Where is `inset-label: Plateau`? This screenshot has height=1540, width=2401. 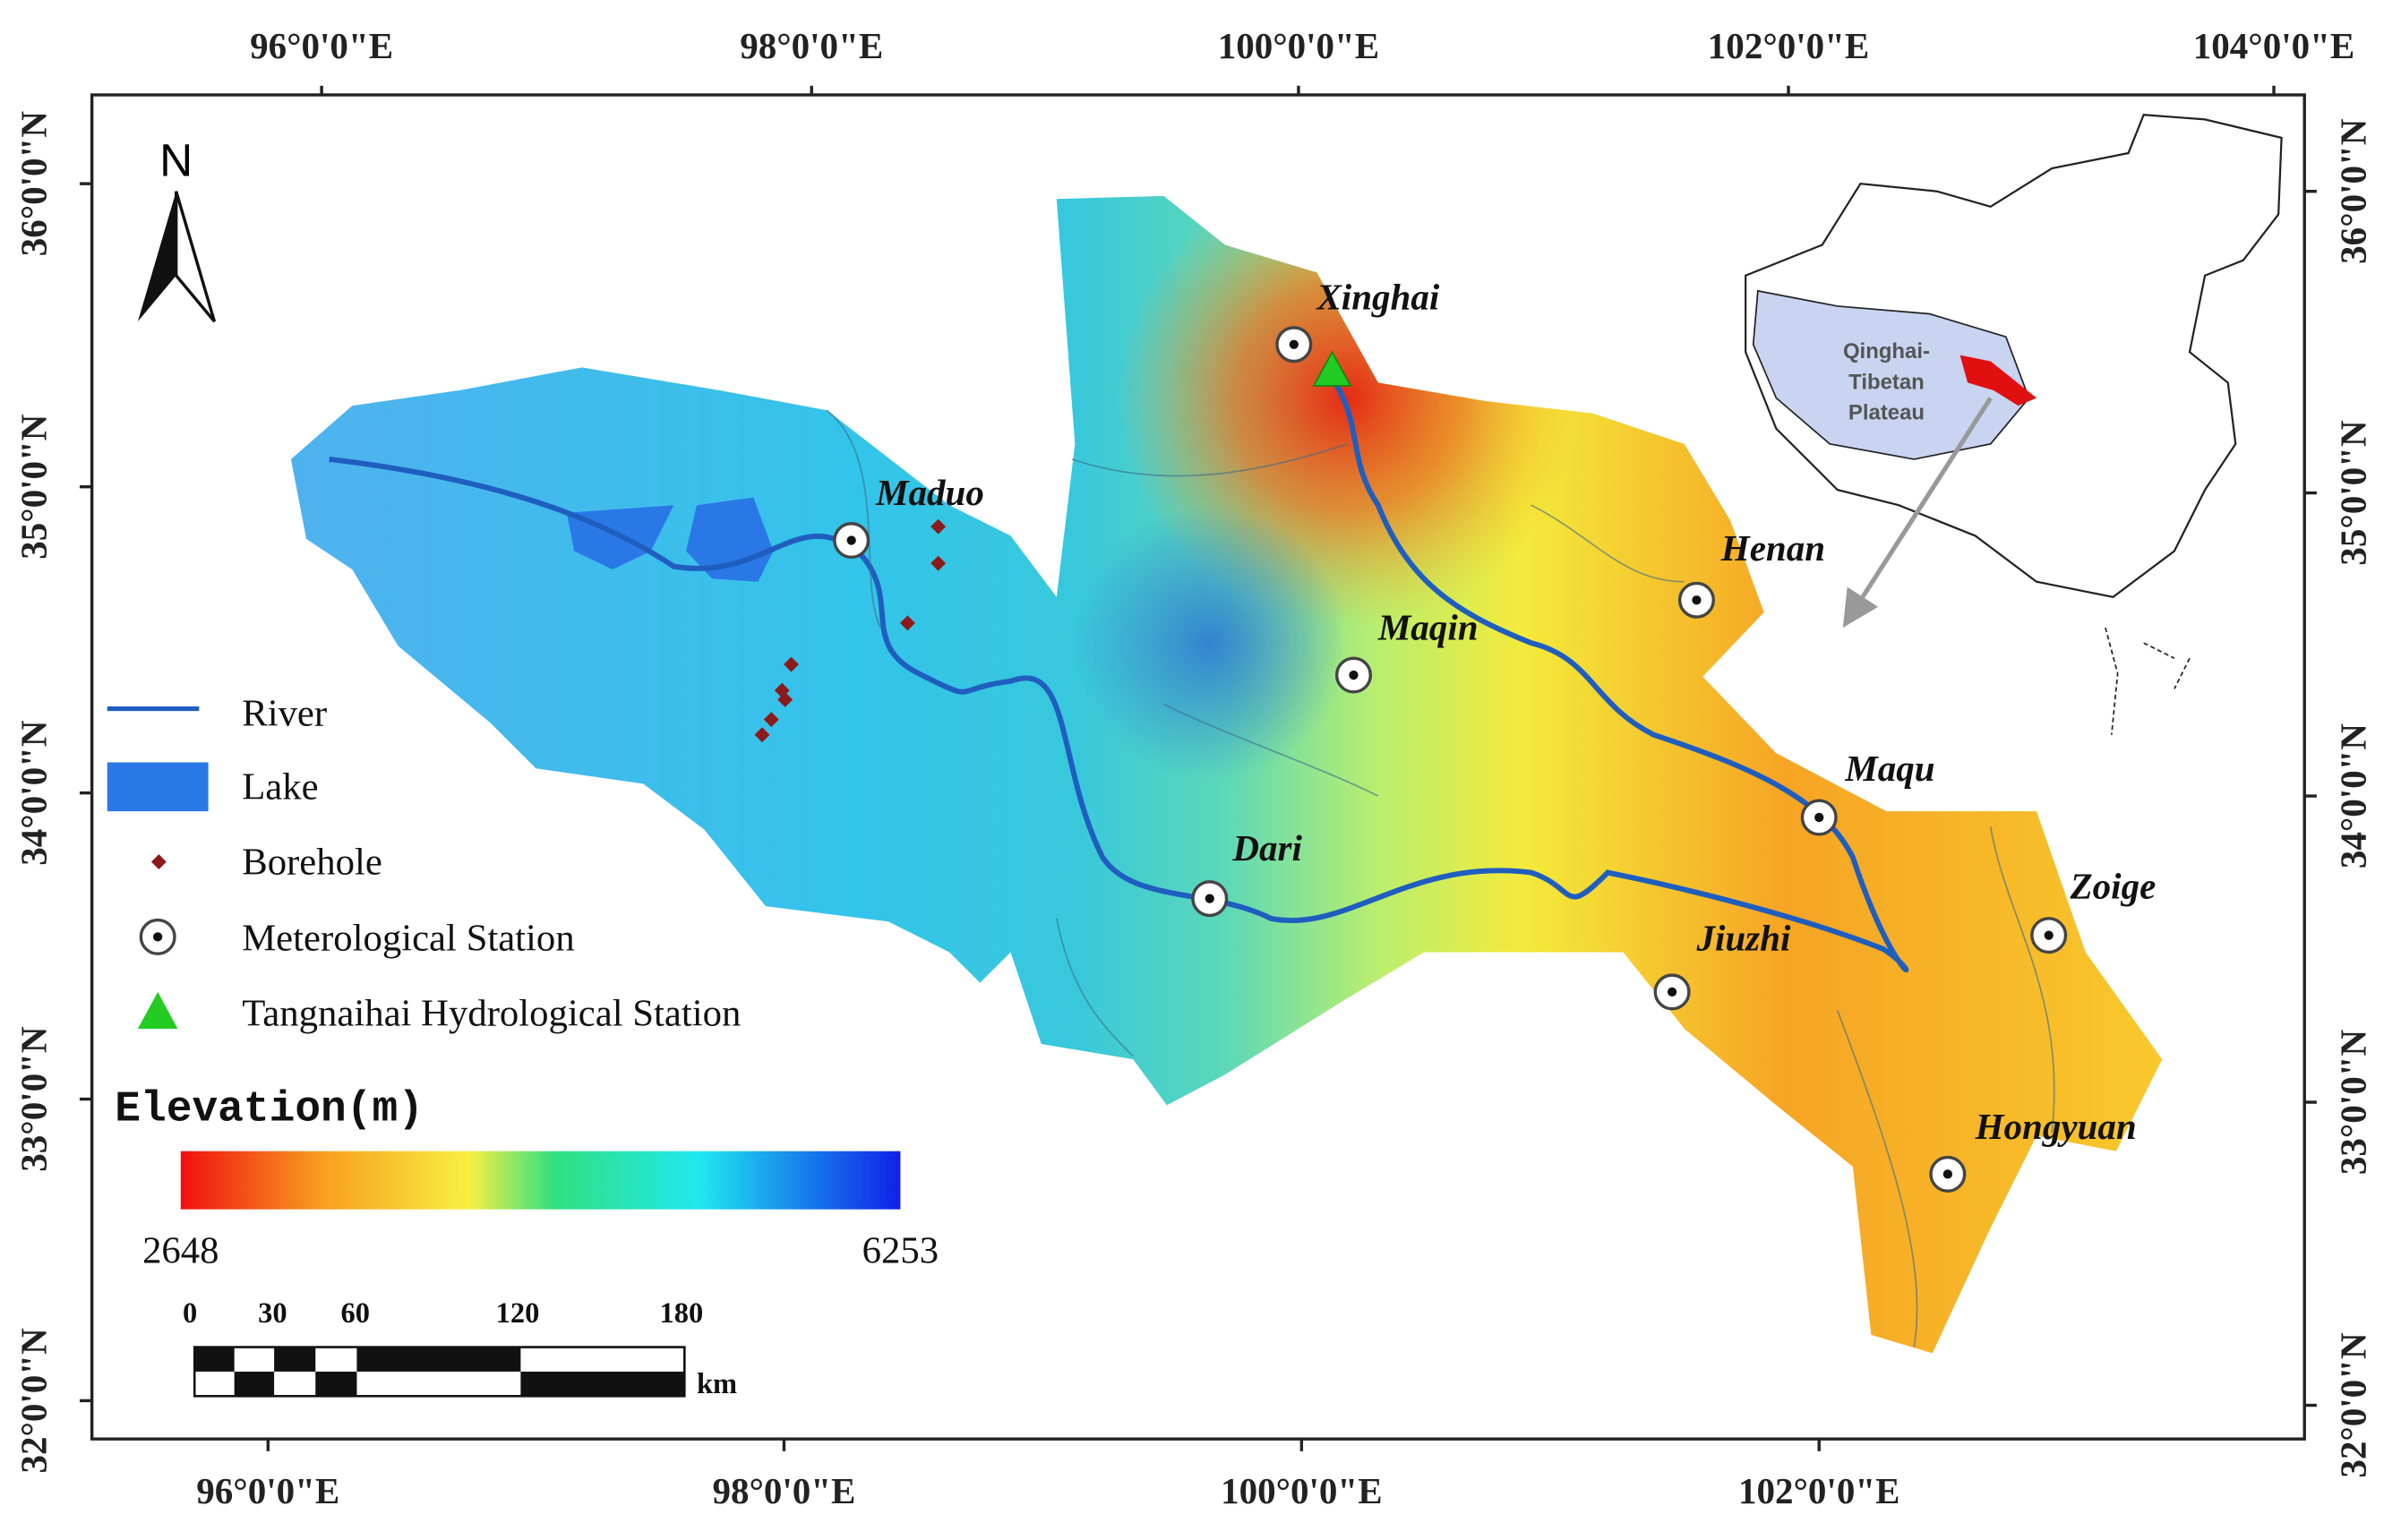 inset-label: Plateau is located at coordinates (1886, 412).